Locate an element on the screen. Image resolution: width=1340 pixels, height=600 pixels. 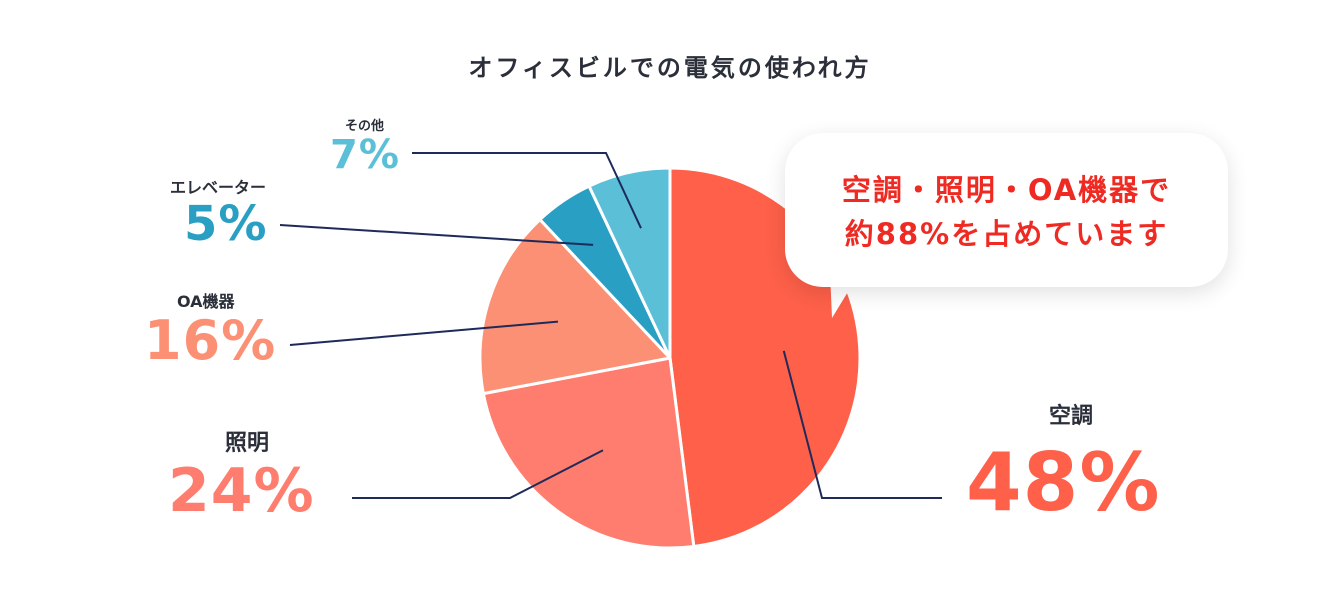
label-other-name: その他 is located at coordinates (365, 126).